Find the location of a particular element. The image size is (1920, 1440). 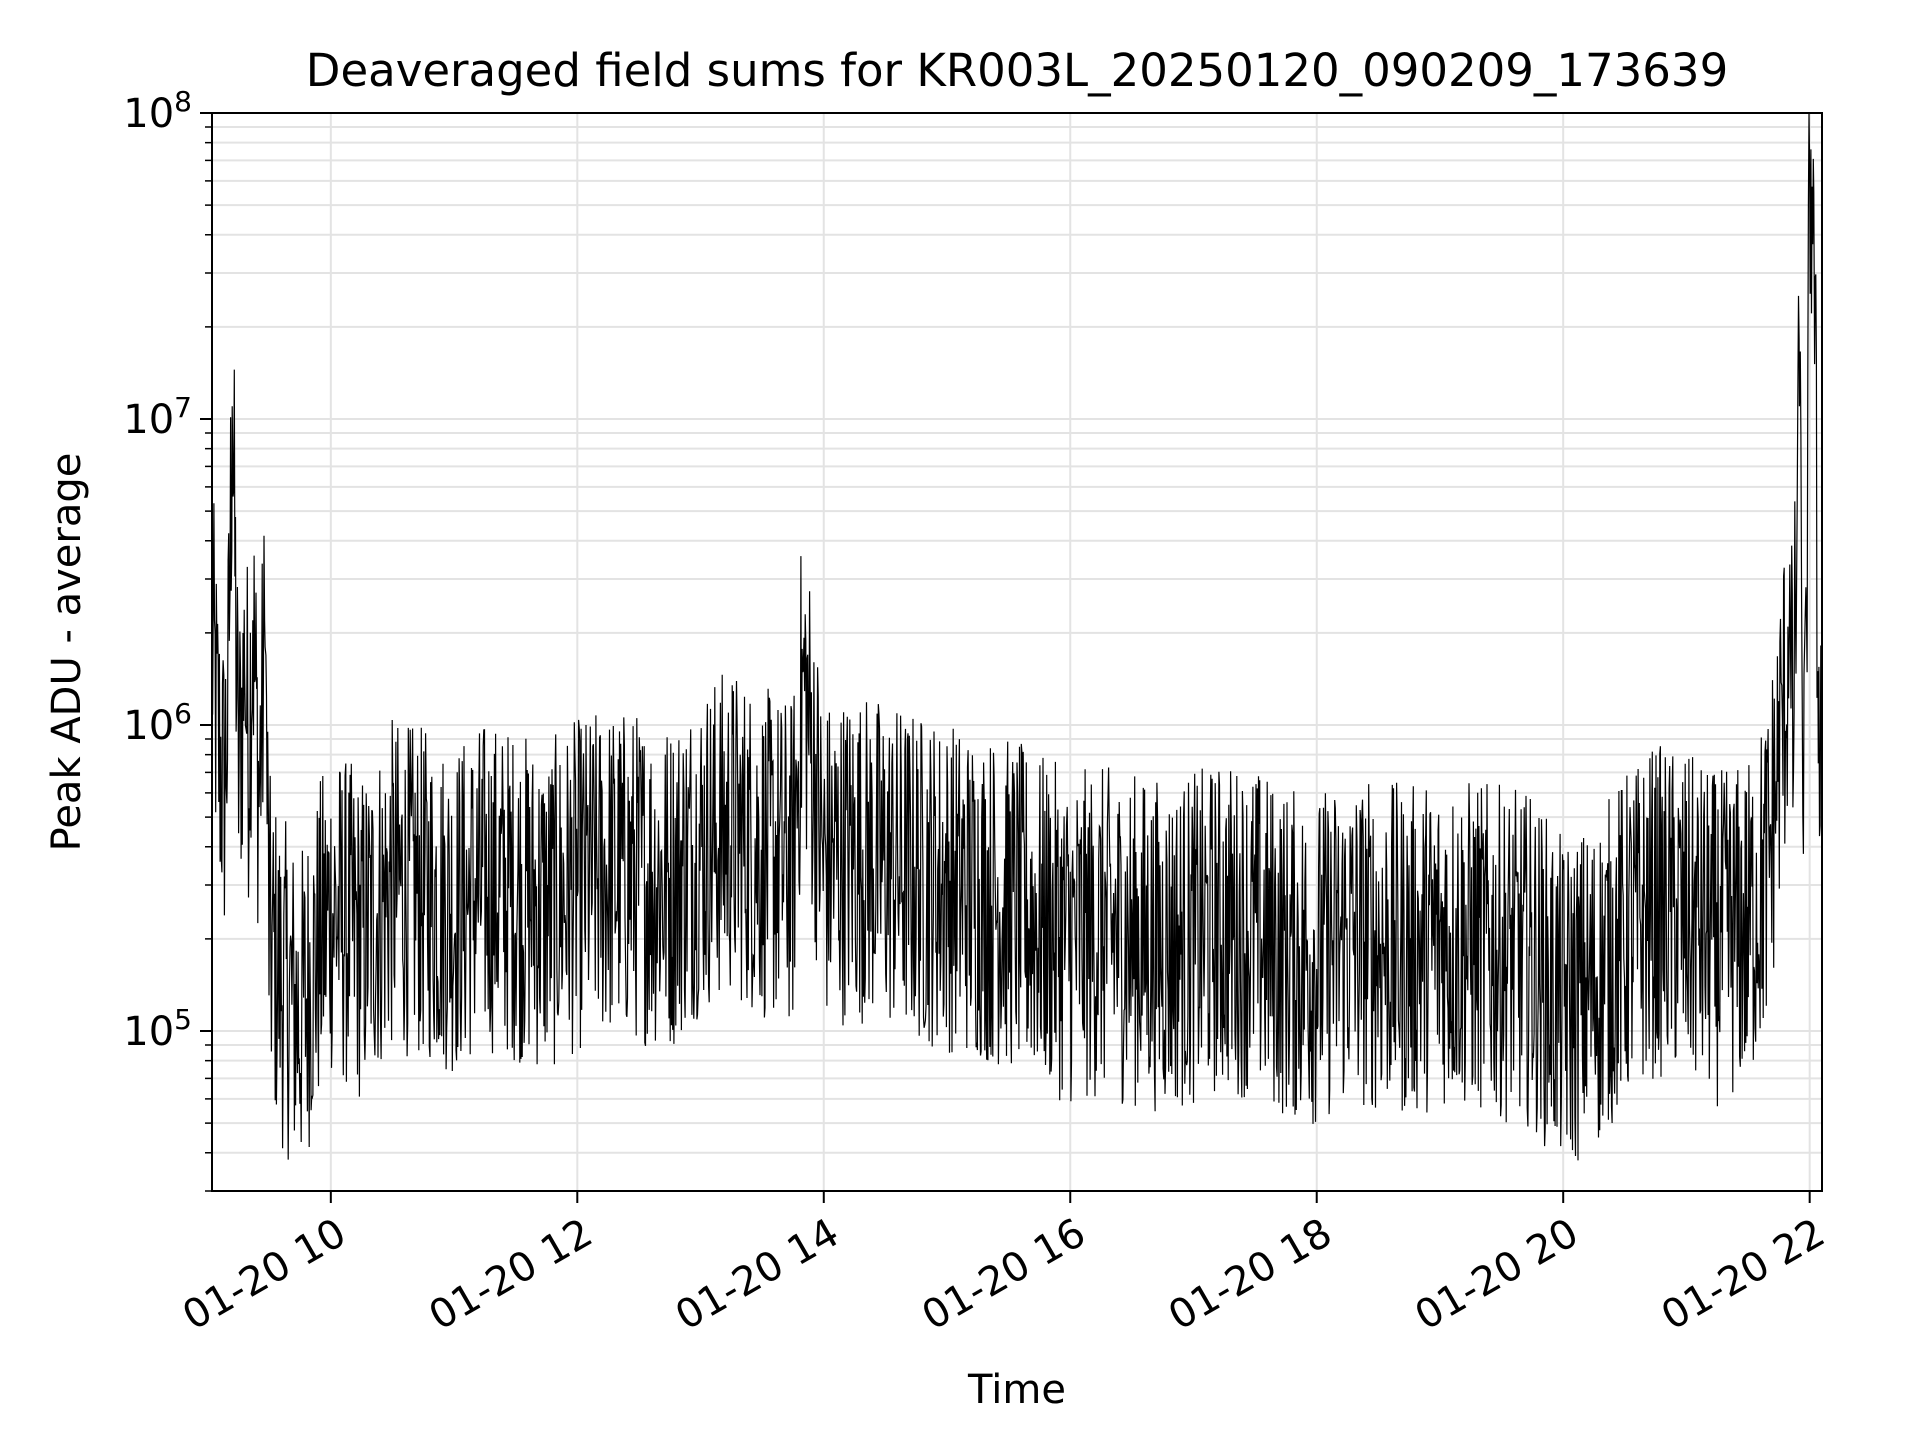

y-tick-label: 106 is located at coordinates (157, 723).